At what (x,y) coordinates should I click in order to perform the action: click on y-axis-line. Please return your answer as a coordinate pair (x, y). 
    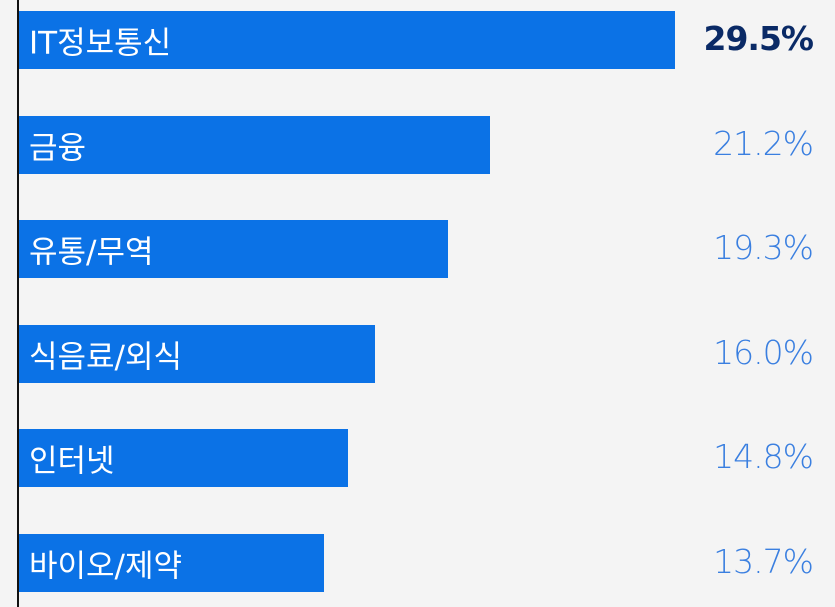
    Looking at the image, I should click on (18, 303).